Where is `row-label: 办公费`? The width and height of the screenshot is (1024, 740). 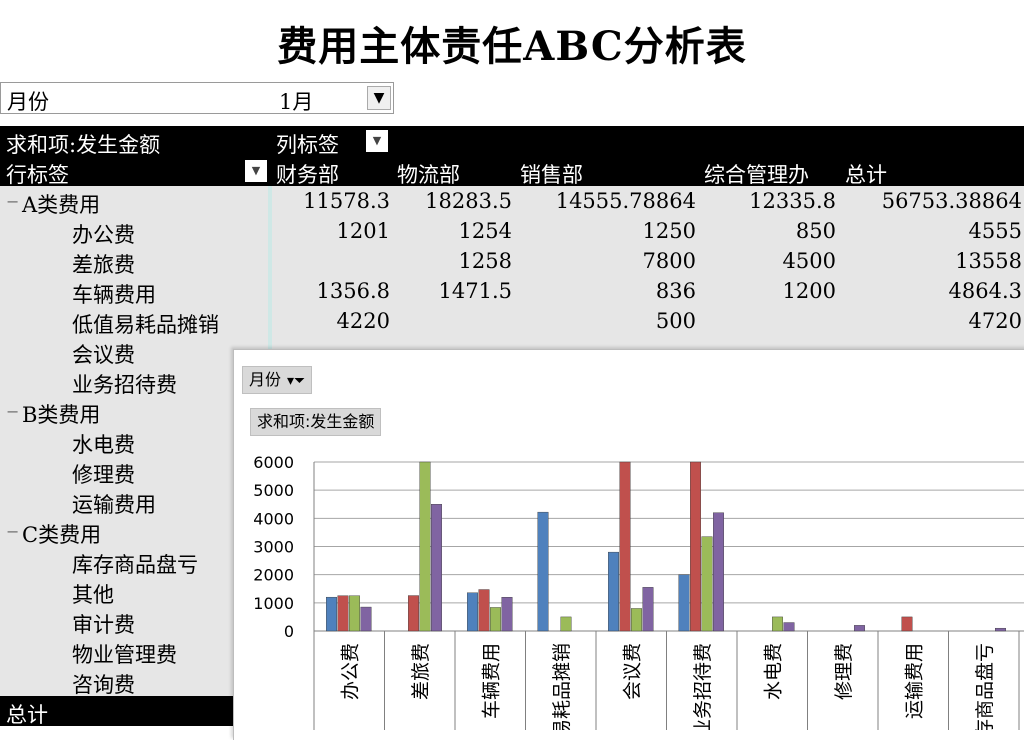 row-label: 办公费 is located at coordinates (103, 235).